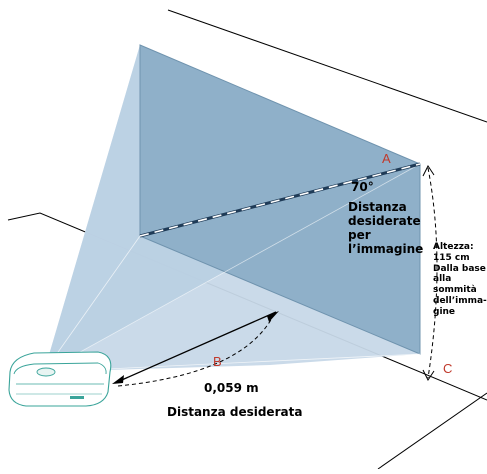 This screenshot has height=474, width=487. What do you see at coordinates (280, 200) in the screenshot?
I see `diagonal-line-dash` at bounding box center [280, 200].